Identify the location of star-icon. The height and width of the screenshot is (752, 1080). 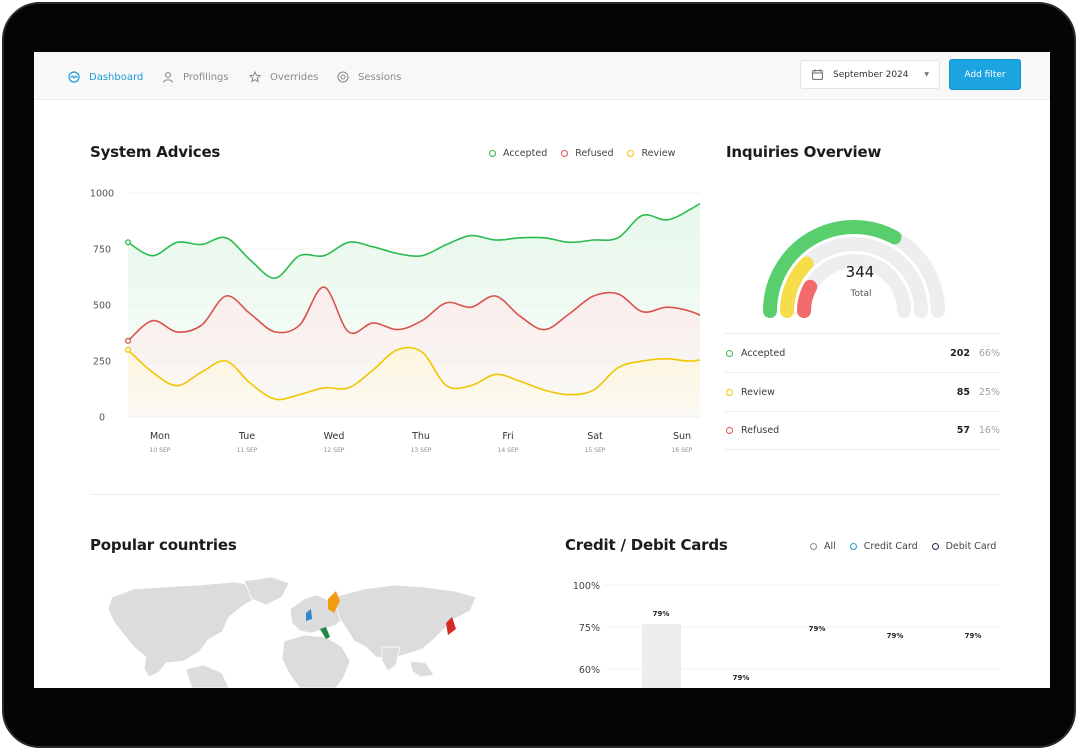
(255, 77).